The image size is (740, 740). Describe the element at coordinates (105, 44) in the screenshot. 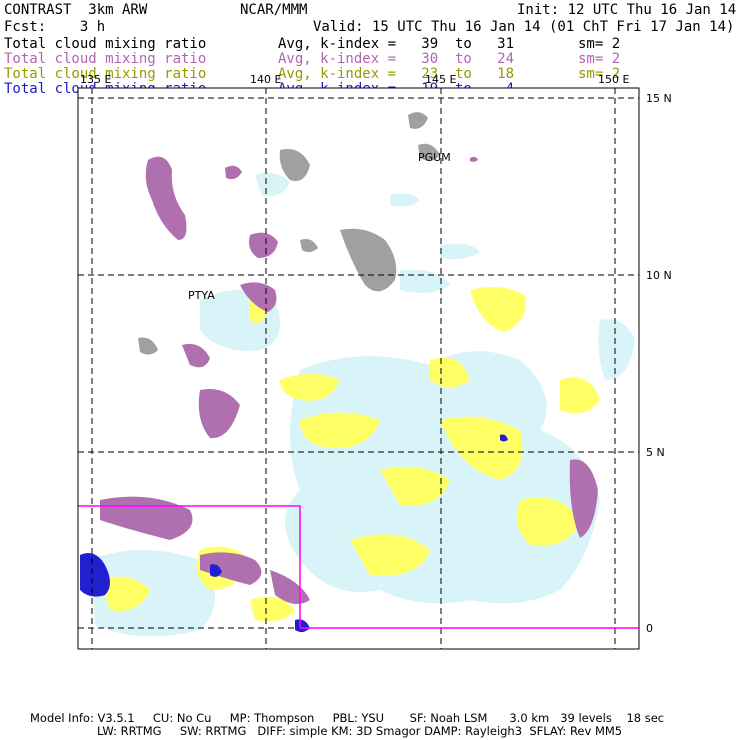

I see `field-1-name: Total cloud mixing ratio` at that location.